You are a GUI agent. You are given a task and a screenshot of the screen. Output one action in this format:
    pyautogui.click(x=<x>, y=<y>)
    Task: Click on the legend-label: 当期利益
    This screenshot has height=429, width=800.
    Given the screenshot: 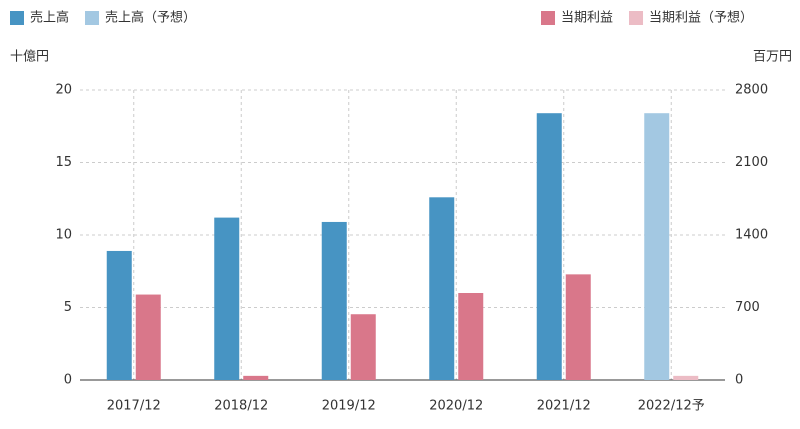 What is the action you would take?
    pyautogui.click(x=587, y=18)
    